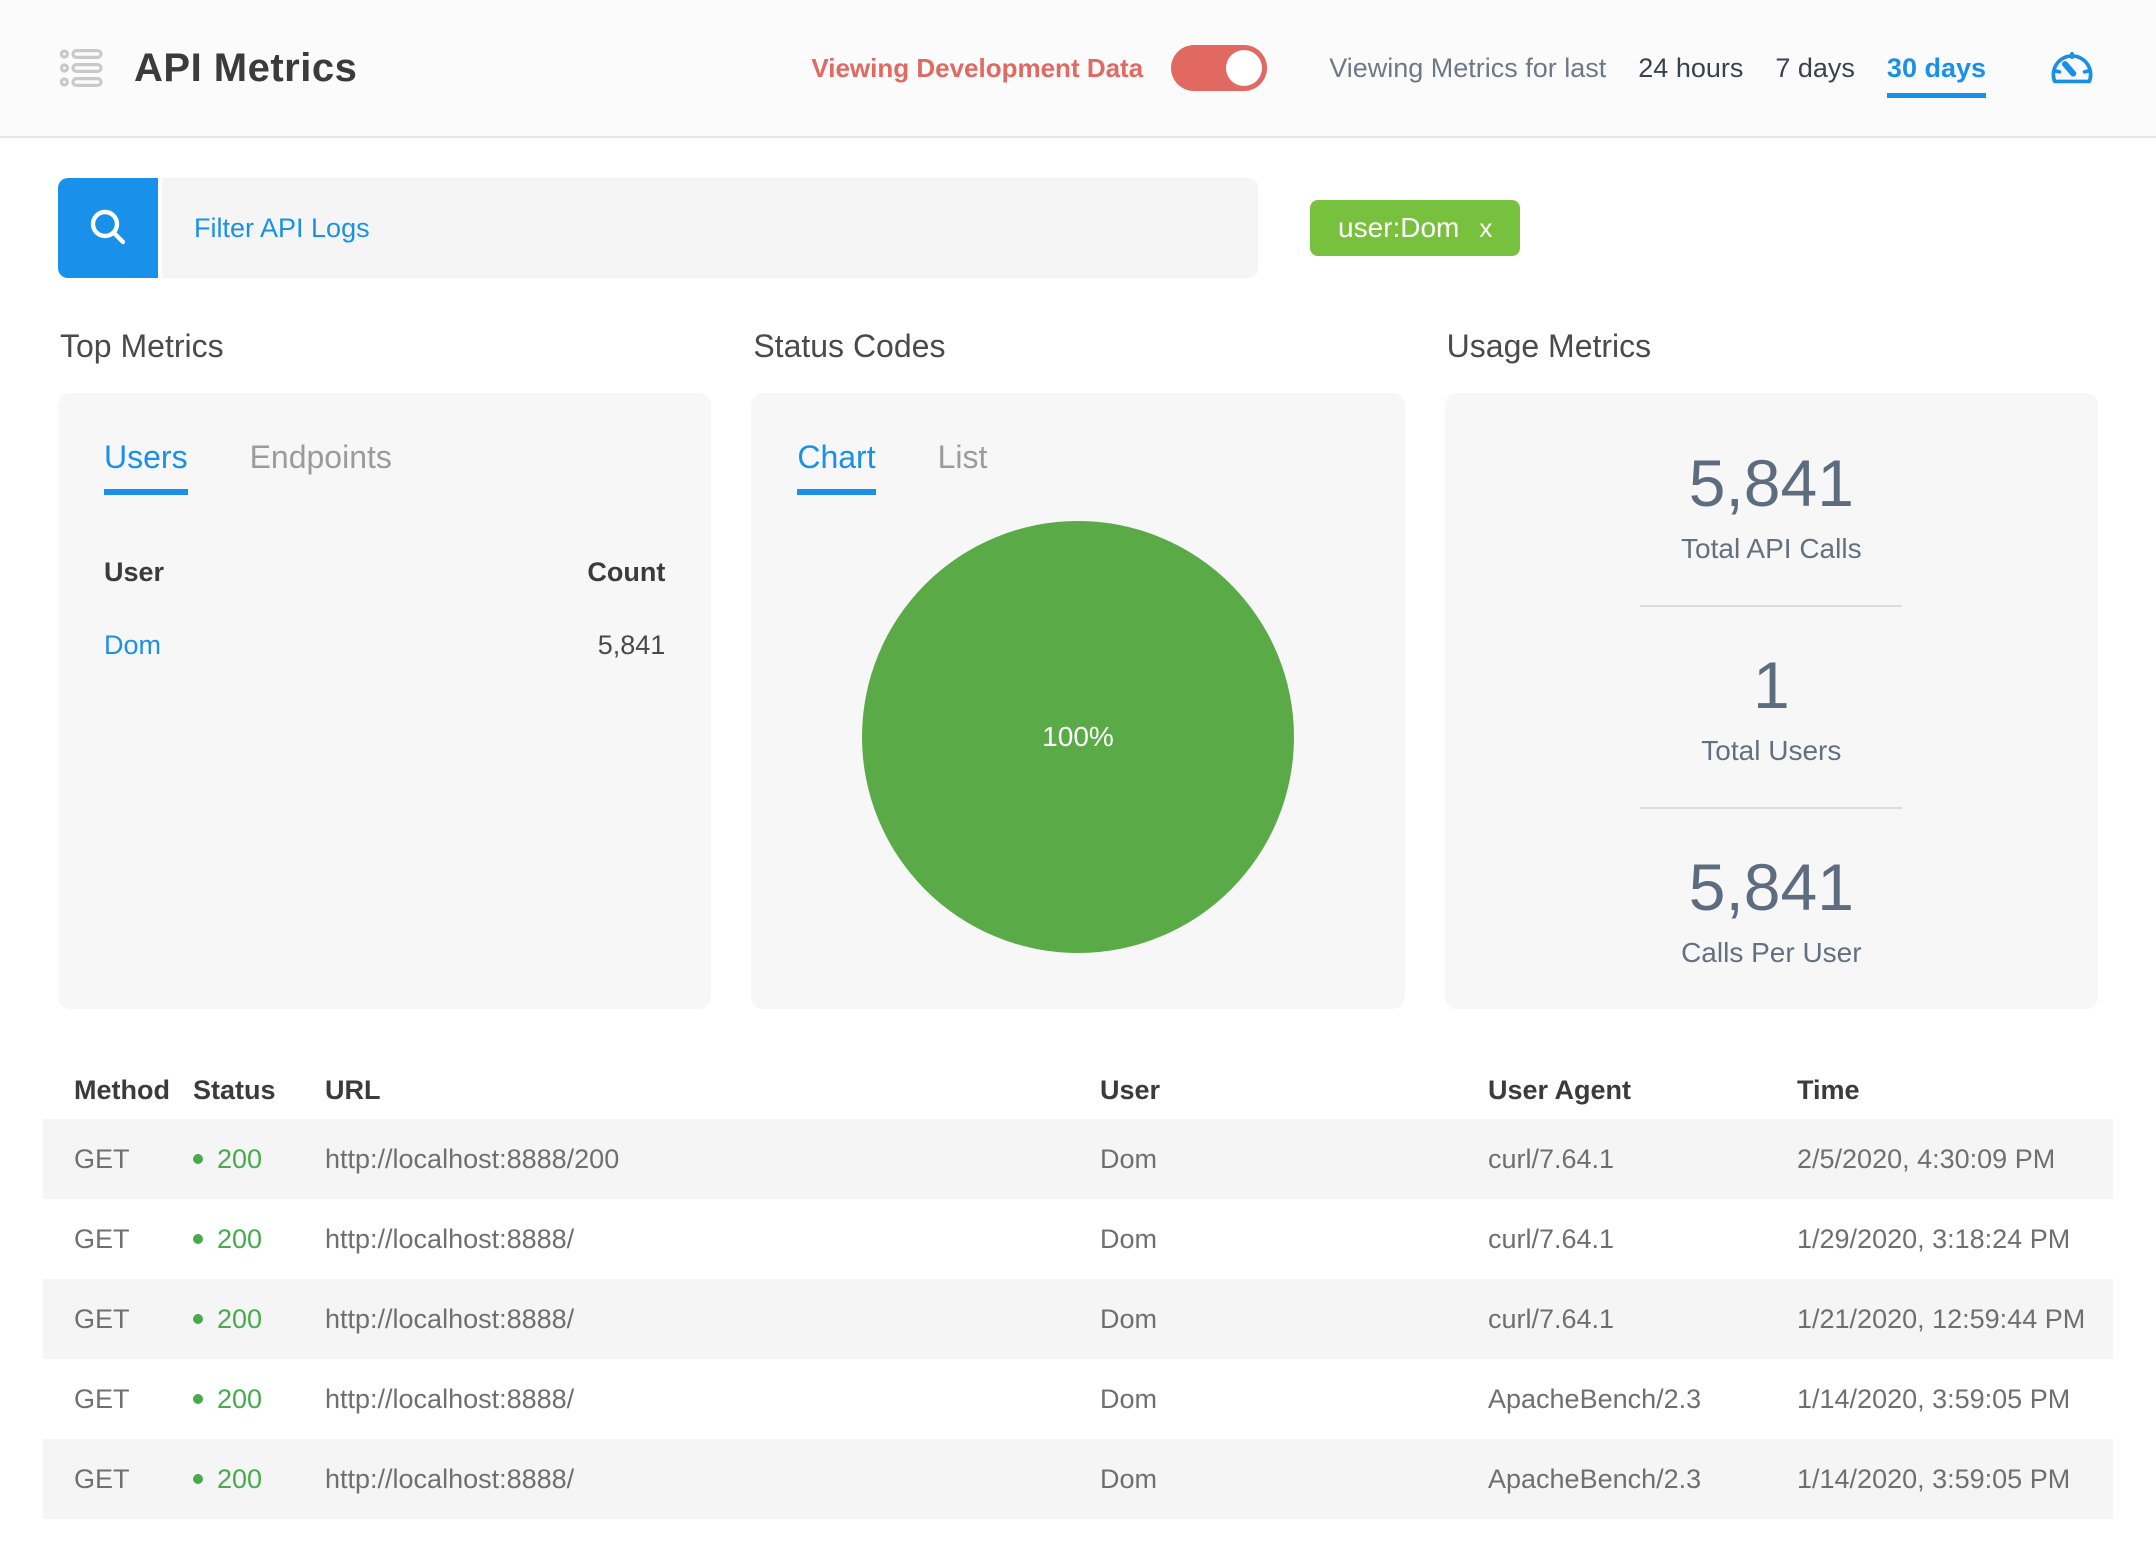 The width and height of the screenshot is (2156, 1548). I want to click on gauge-icon, so click(2072, 68).